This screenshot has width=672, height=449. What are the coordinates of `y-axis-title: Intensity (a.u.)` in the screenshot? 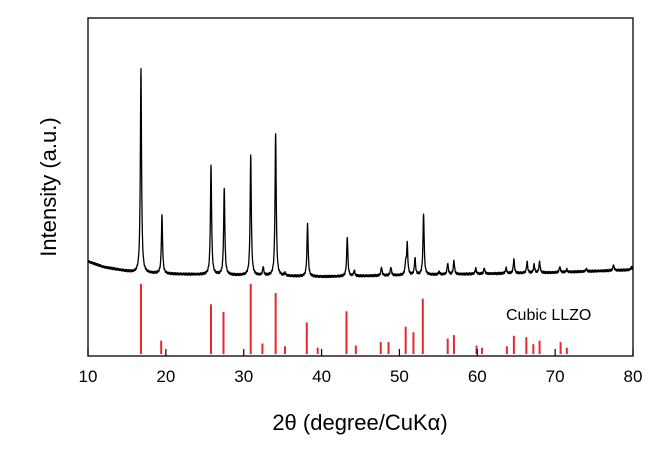 It's located at (48, 186).